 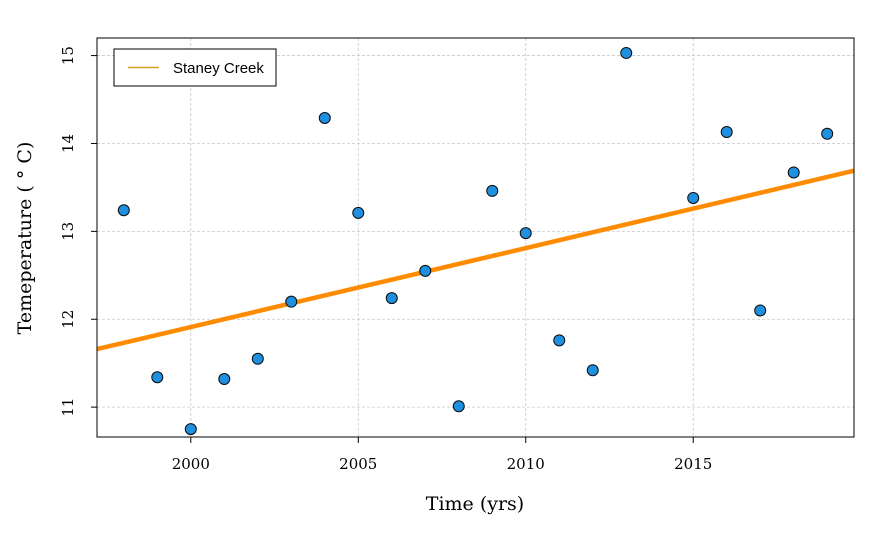 I want to click on y-axis: 11 12 13 14 15, so click(x=78, y=231).